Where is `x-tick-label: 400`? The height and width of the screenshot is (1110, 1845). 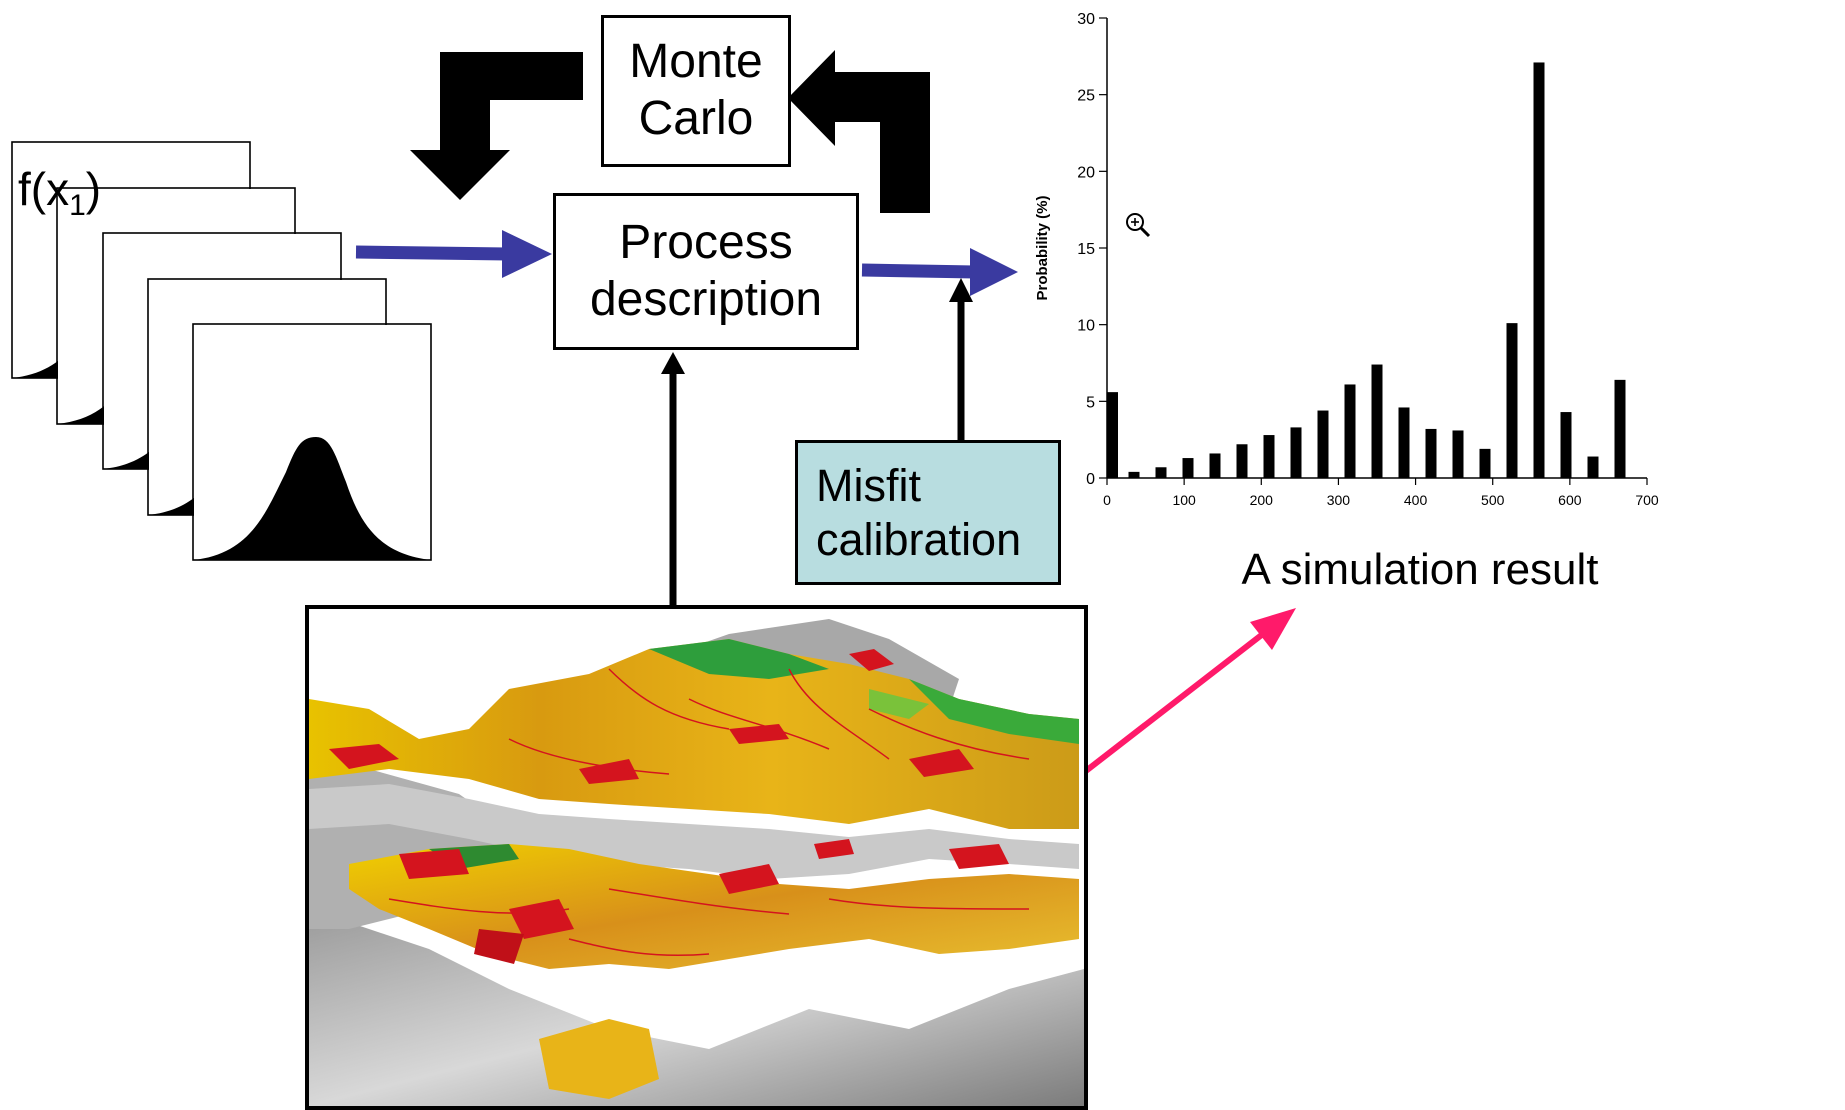
x-tick-label: 400 is located at coordinates (1416, 500).